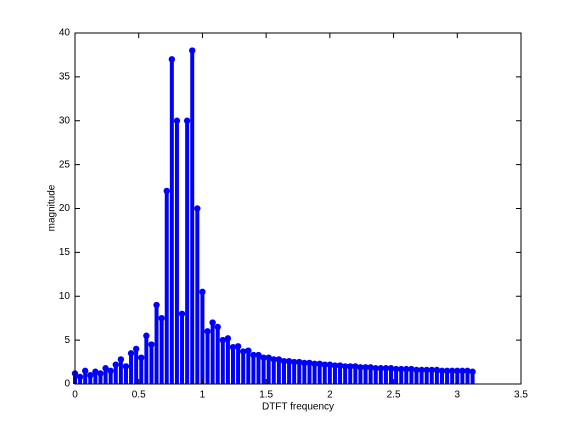 This screenshot has height=432, width=576. Describe the element at coordinates (75, 395) in the screenshot. I see `x-tick-label: 0` at that location.